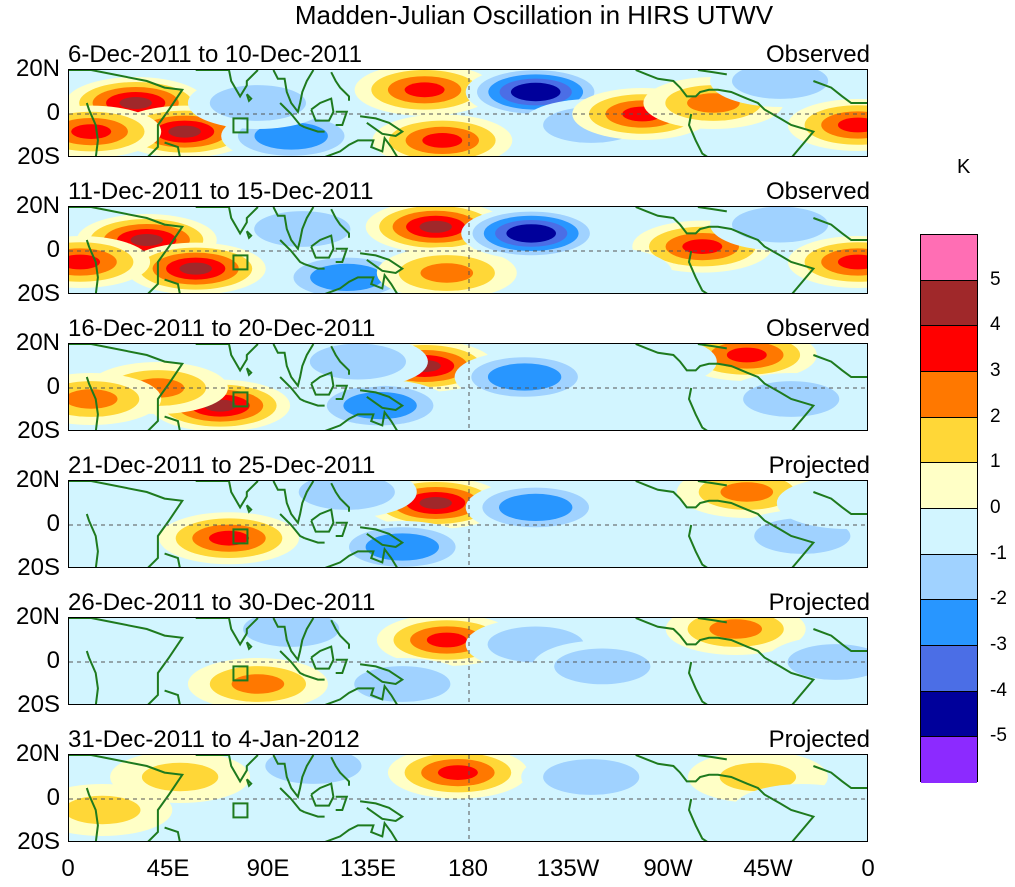 The image size is (1015, 887). What do you see at coordinates (998, 644) in the screenshot?
I see `colorbar-tick-label: -3` at bounding box center [998, 644].